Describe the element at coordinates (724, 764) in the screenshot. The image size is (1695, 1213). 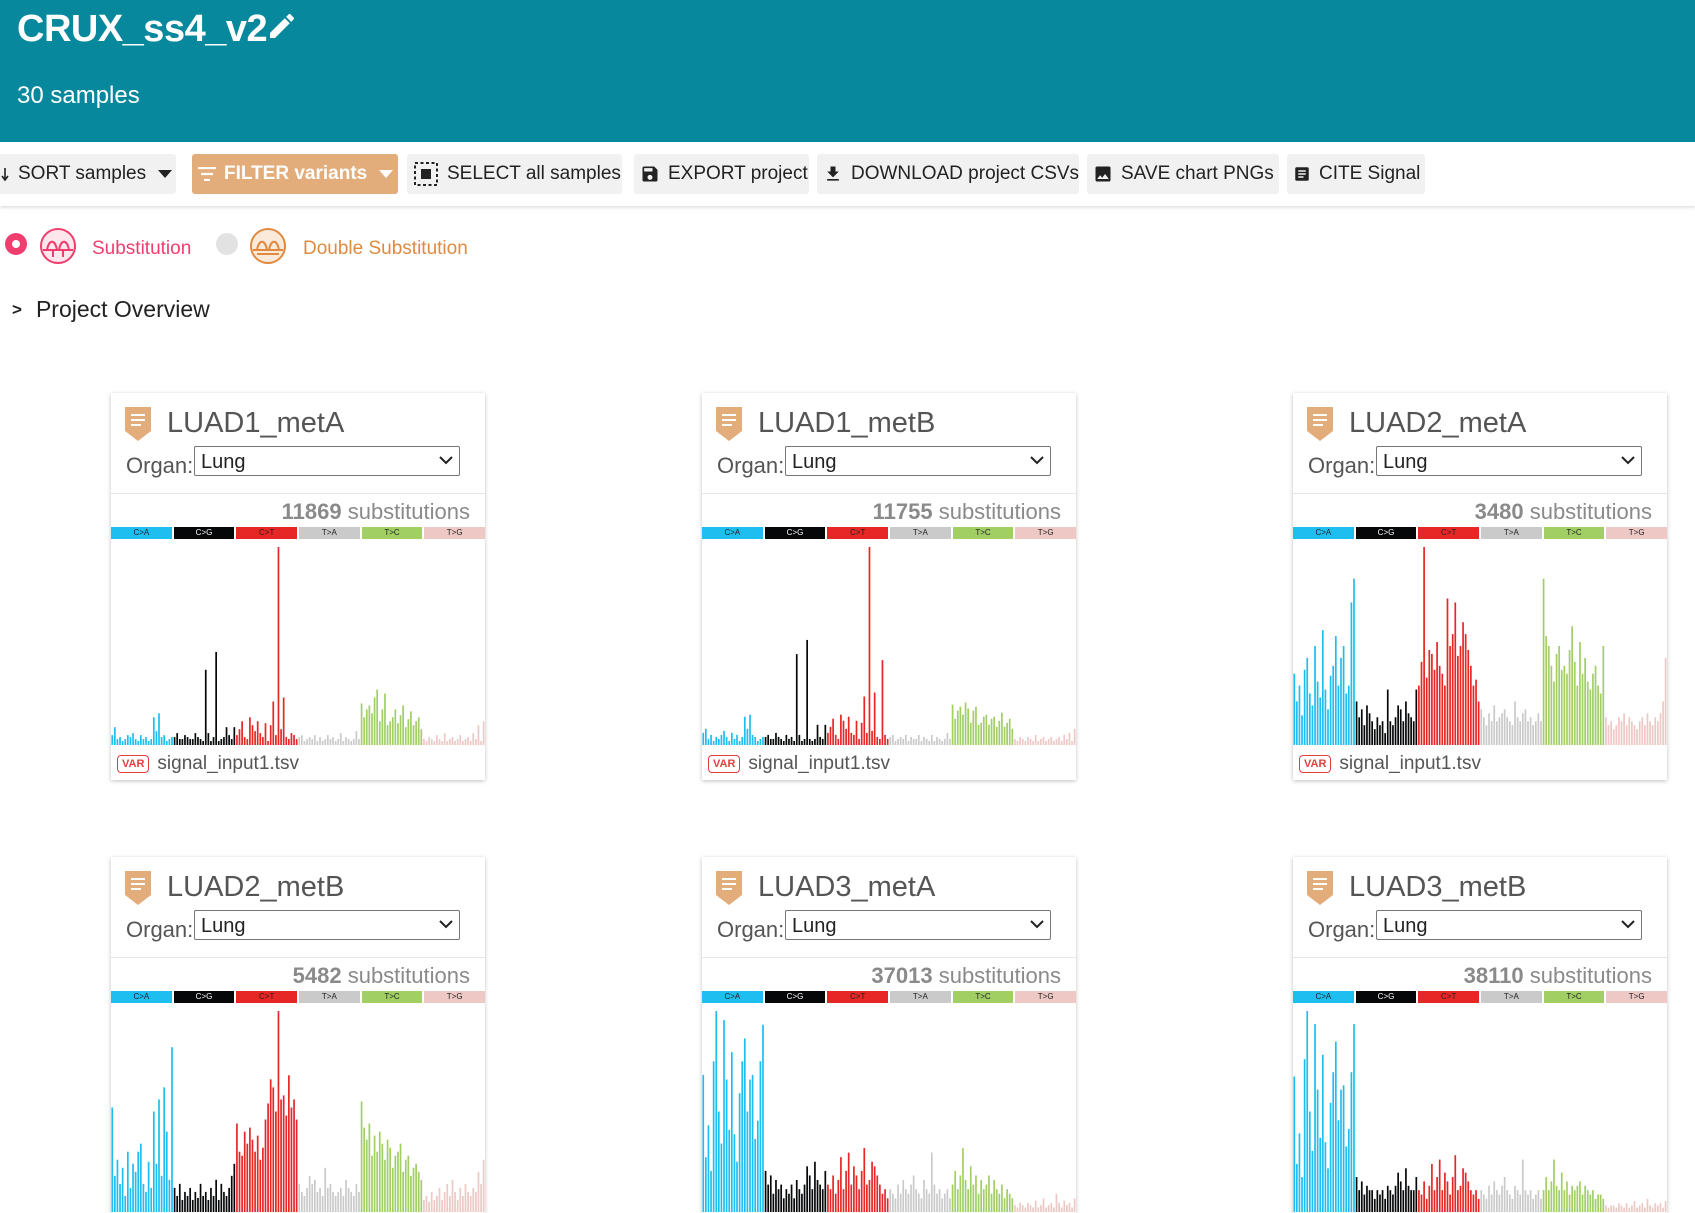
I see `var-badge: VAR` at that location.